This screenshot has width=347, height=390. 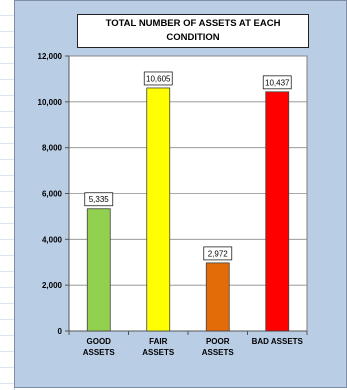 I want to click on chart-title: TOTAL NUMBER OF ASSETS AT EACH CONDITION, so click(x=193, y=31).